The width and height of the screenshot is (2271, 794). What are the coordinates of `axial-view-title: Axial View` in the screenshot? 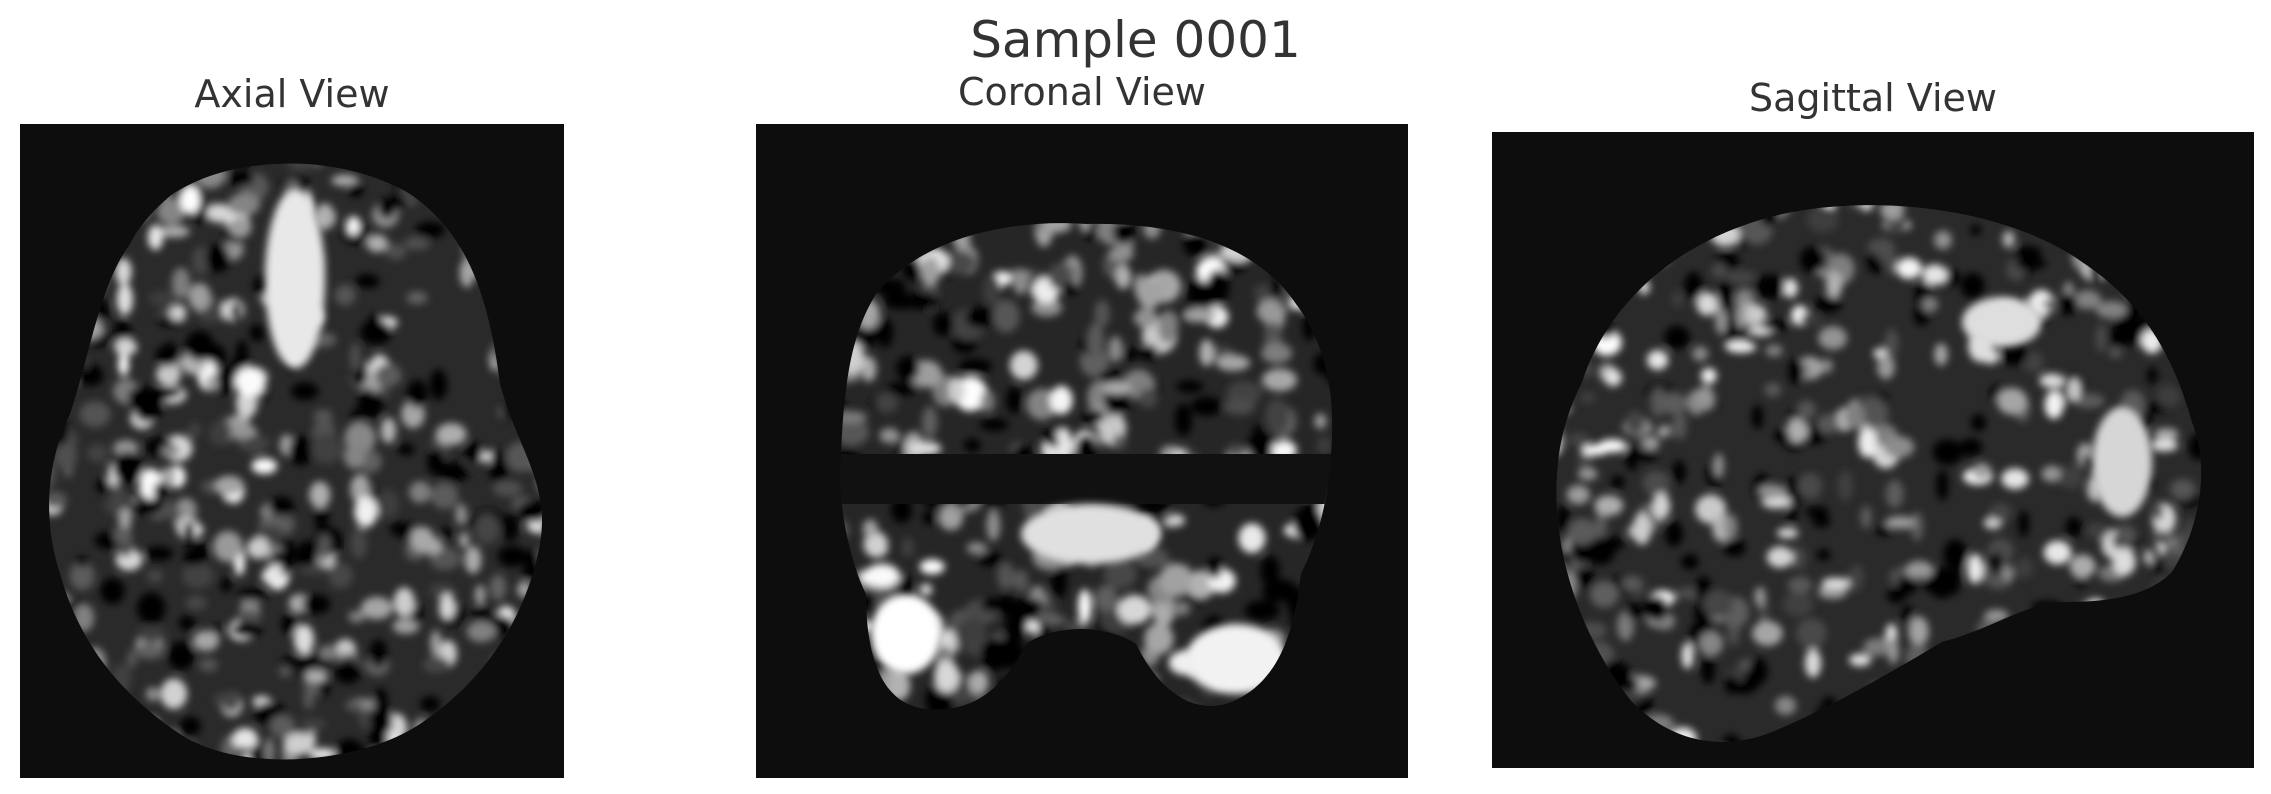 It's located at (292, 94).